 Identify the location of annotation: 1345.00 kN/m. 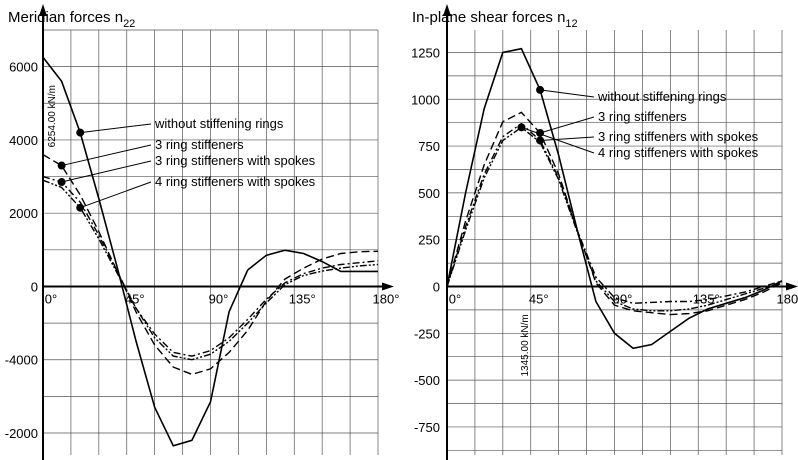
(525, 345).